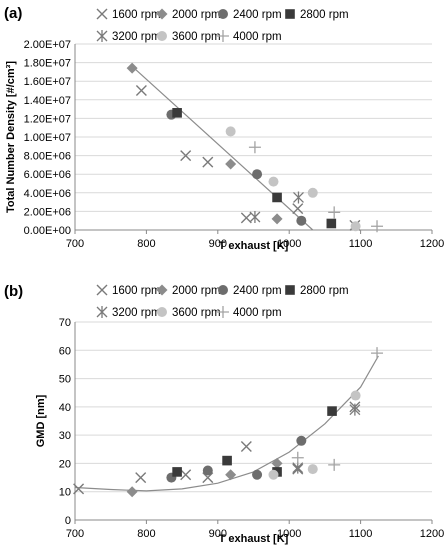 The width and height of the screenshot is (447, 550). I want to click on series-4000-rpm, so click(337, 409).